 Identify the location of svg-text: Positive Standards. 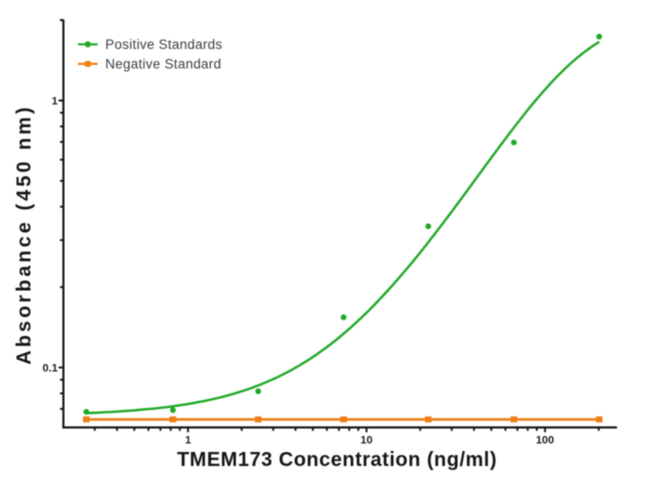
(163, 44).